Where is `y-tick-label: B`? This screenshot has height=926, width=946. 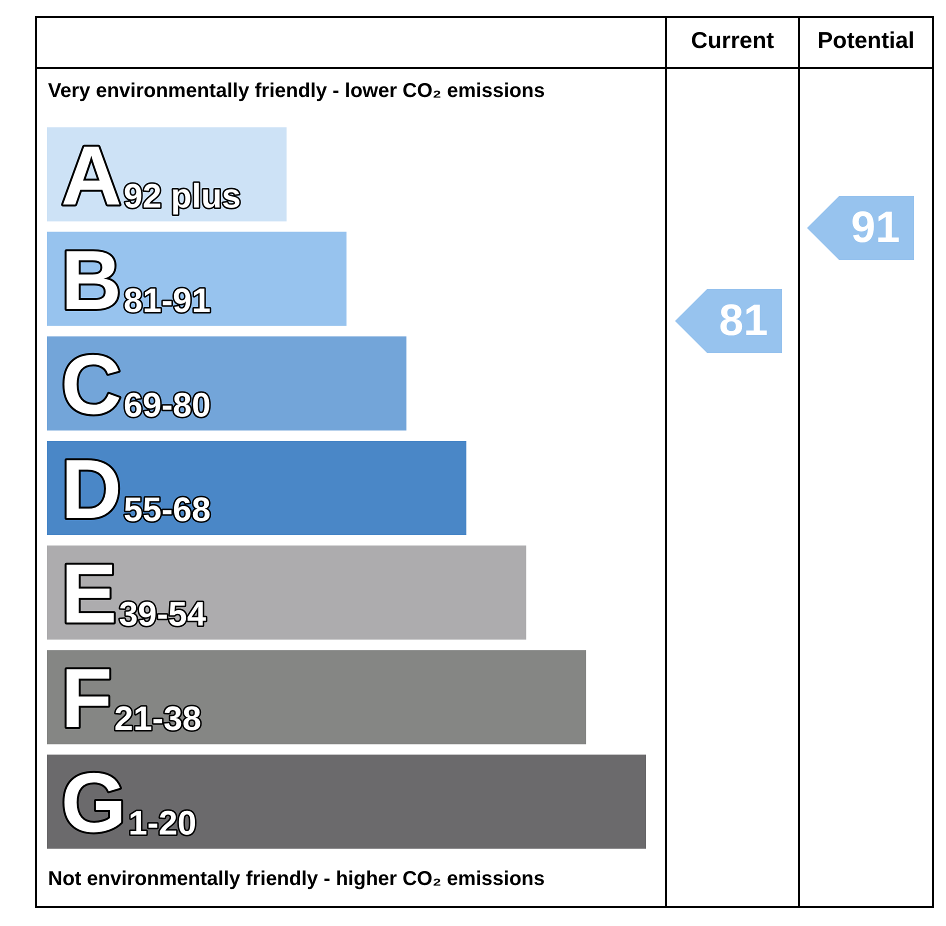 y-tick-label: B is located at coordinates (91, 279).